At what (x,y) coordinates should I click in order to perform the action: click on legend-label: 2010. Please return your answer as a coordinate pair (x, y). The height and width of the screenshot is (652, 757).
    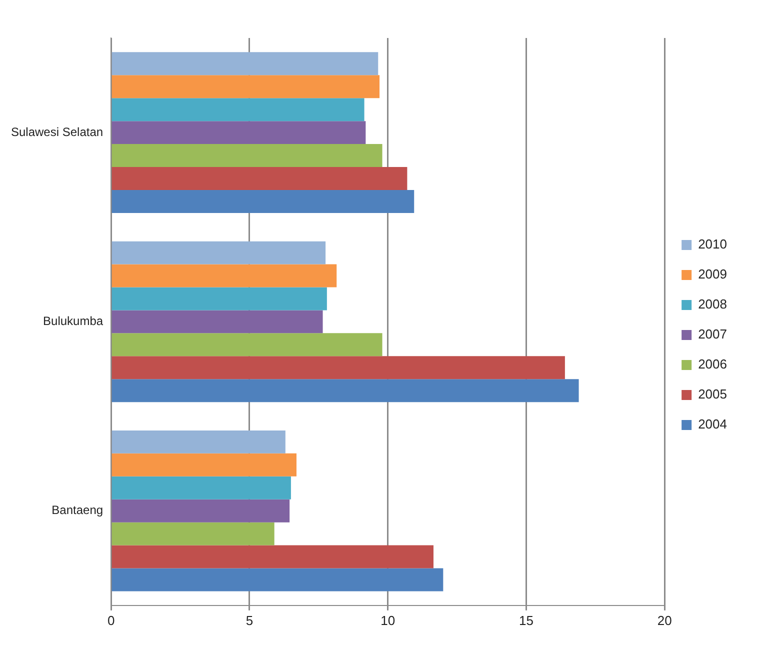
    Looking at the image, I should click on (712, 244).